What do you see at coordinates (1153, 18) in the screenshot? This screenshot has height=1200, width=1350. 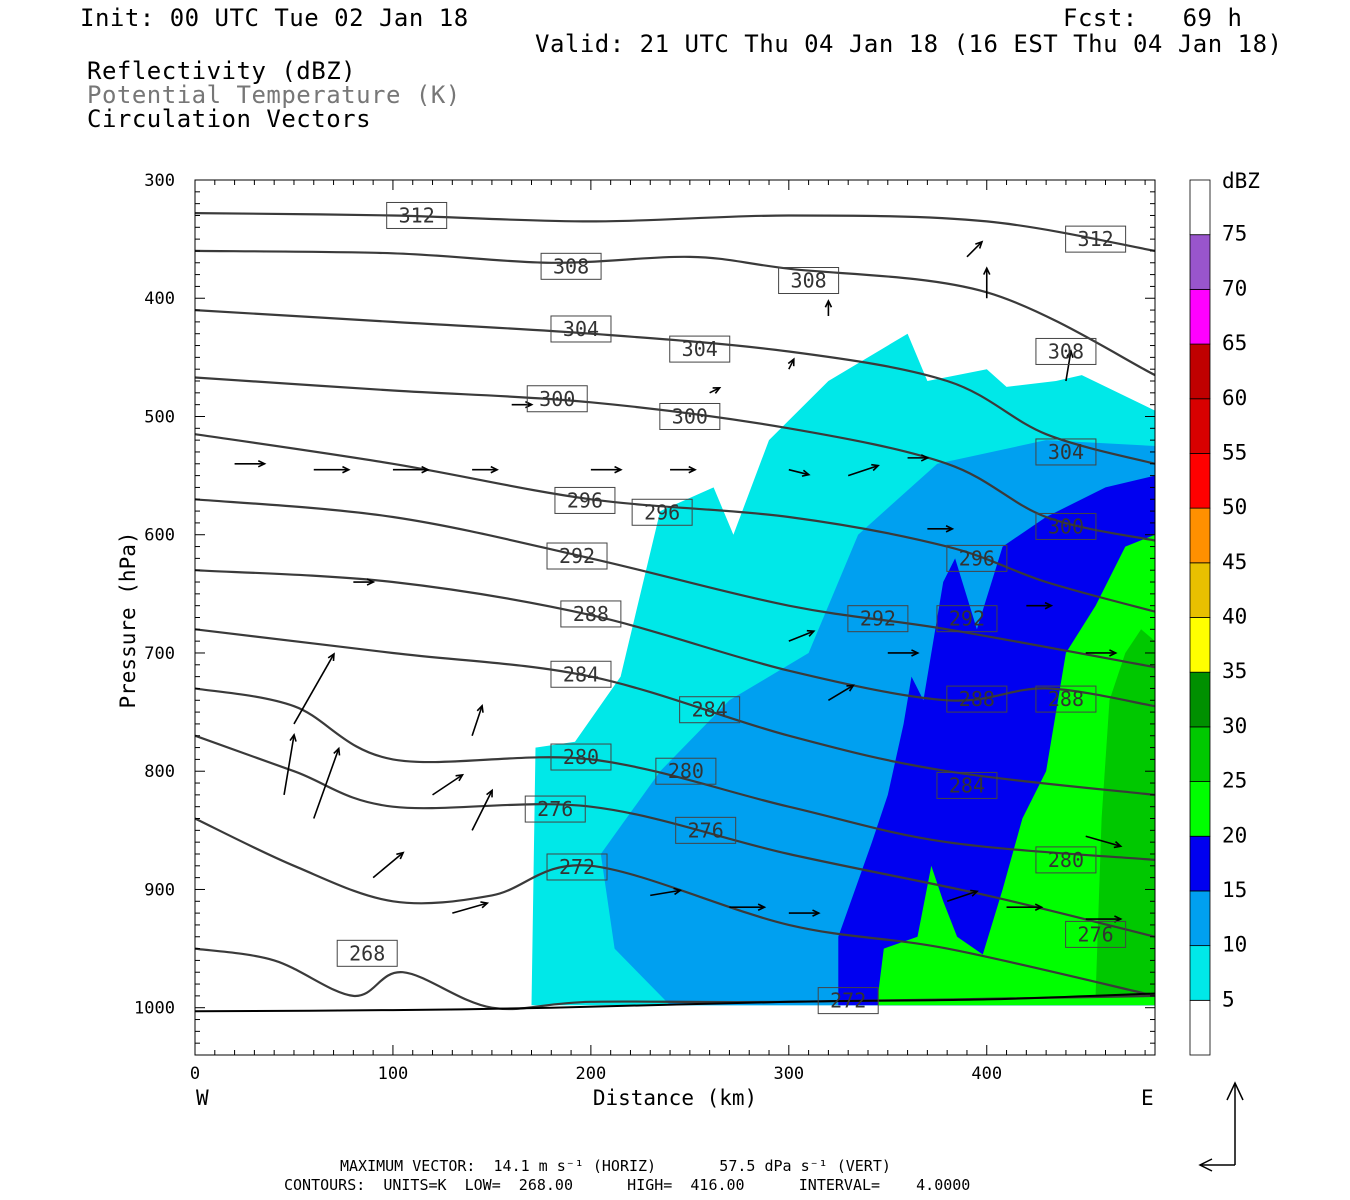 I see `forecast-hour: Fcst: 69 h` at bounding box center [1153, 18].